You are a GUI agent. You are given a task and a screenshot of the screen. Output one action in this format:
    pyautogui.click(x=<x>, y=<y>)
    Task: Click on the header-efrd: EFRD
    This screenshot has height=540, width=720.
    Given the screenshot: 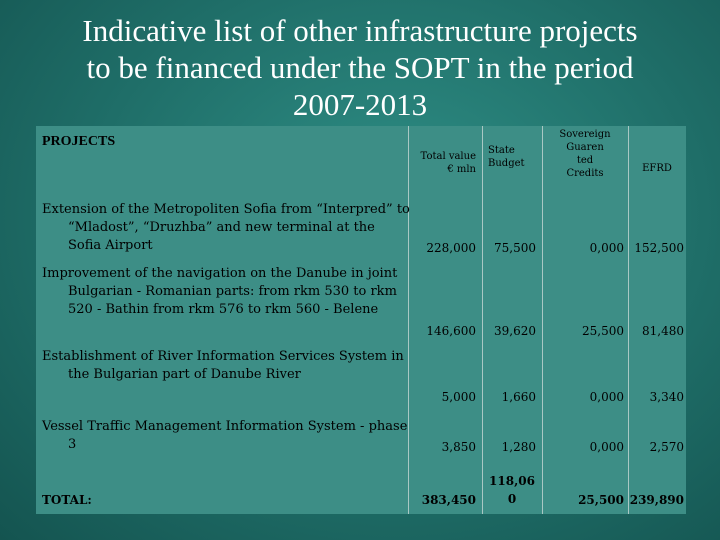 What is the action you would take?
    pyautogui.click(x=657, y=168)
    